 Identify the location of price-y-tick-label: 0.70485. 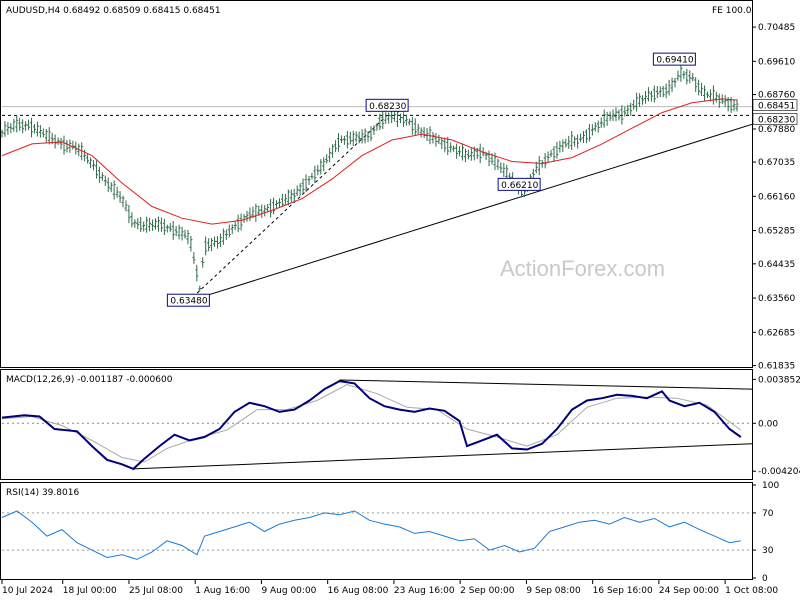
(776, 28).